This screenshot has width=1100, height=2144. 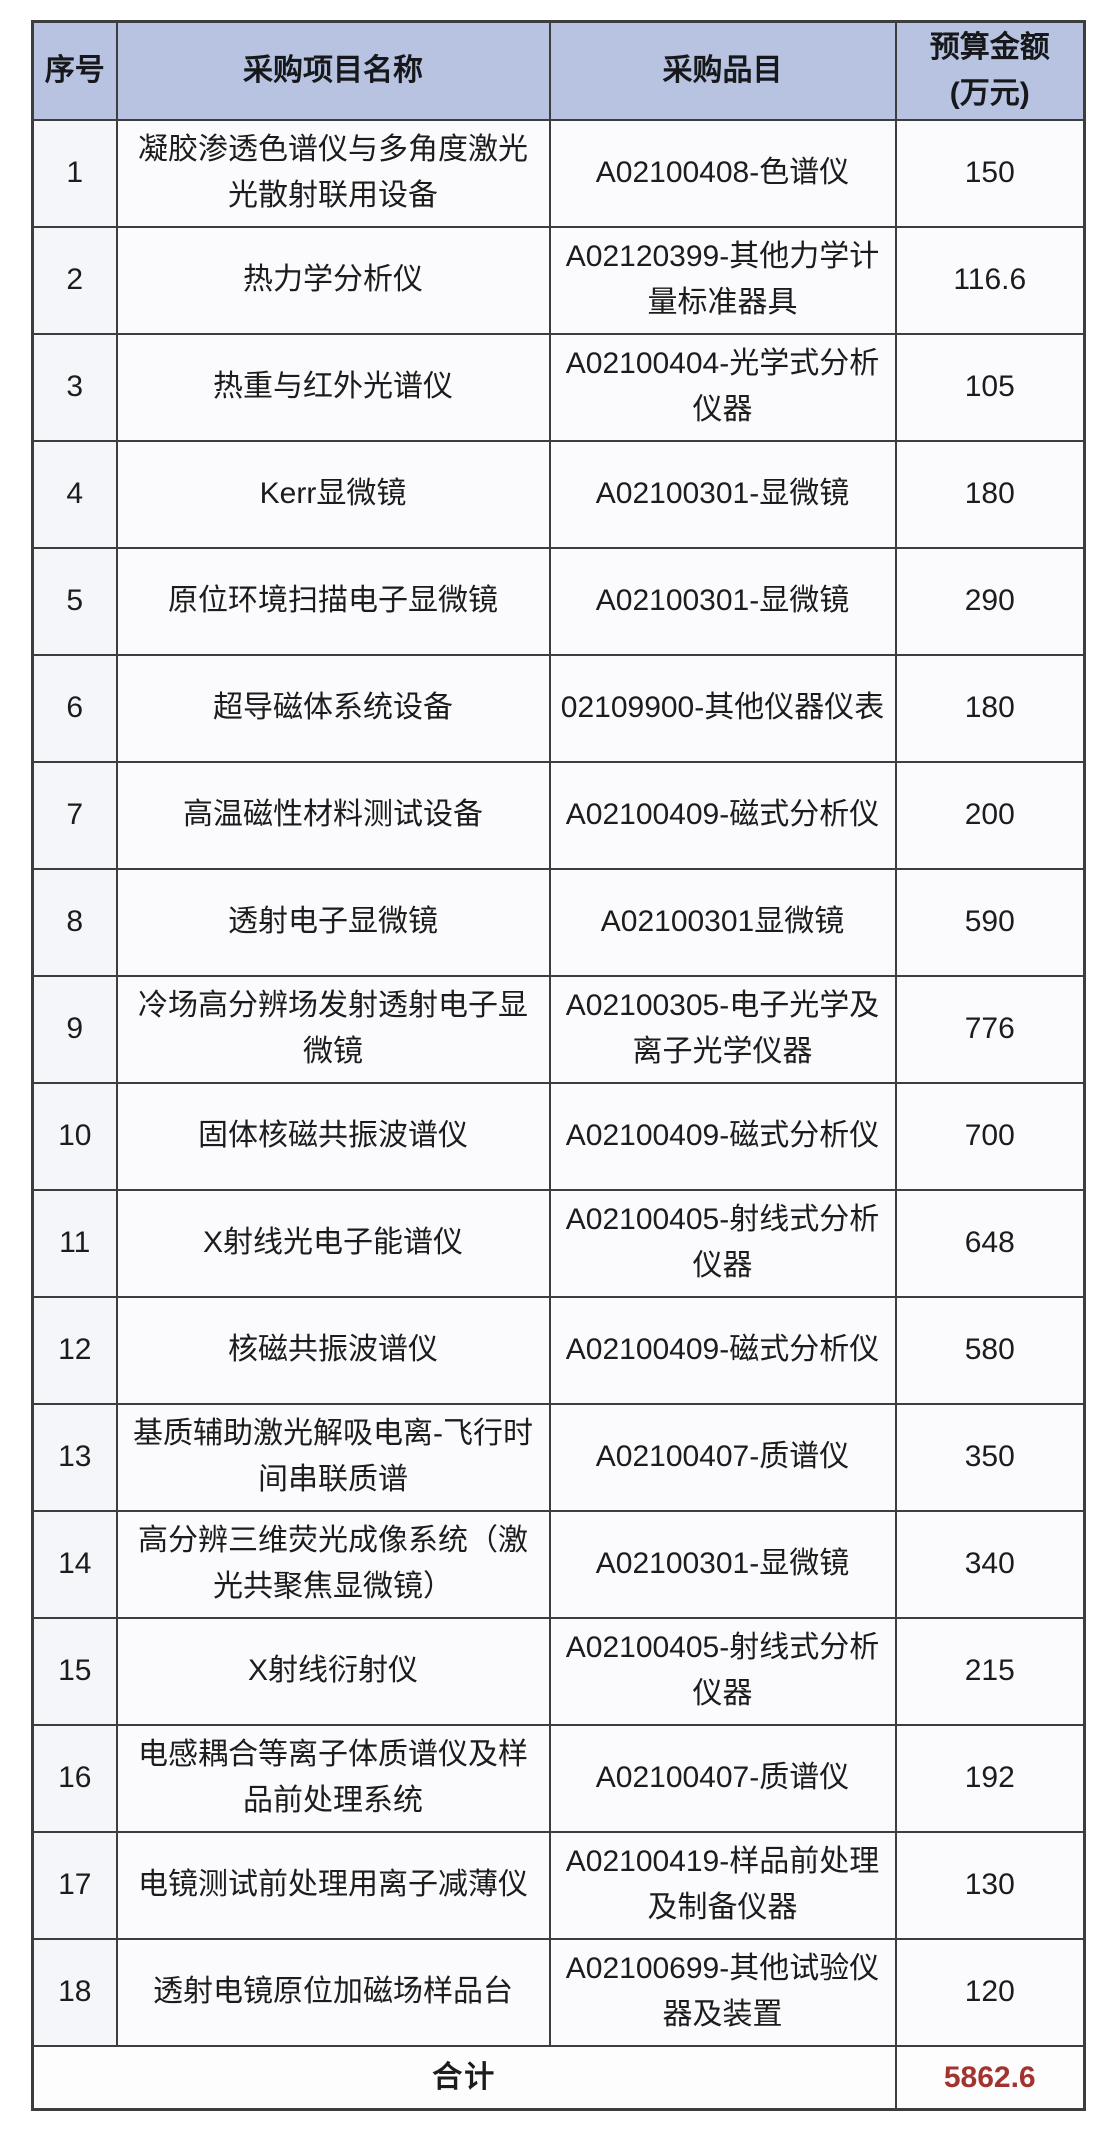 I want to click on total-label: 合计, so click(x=464, y=2077).